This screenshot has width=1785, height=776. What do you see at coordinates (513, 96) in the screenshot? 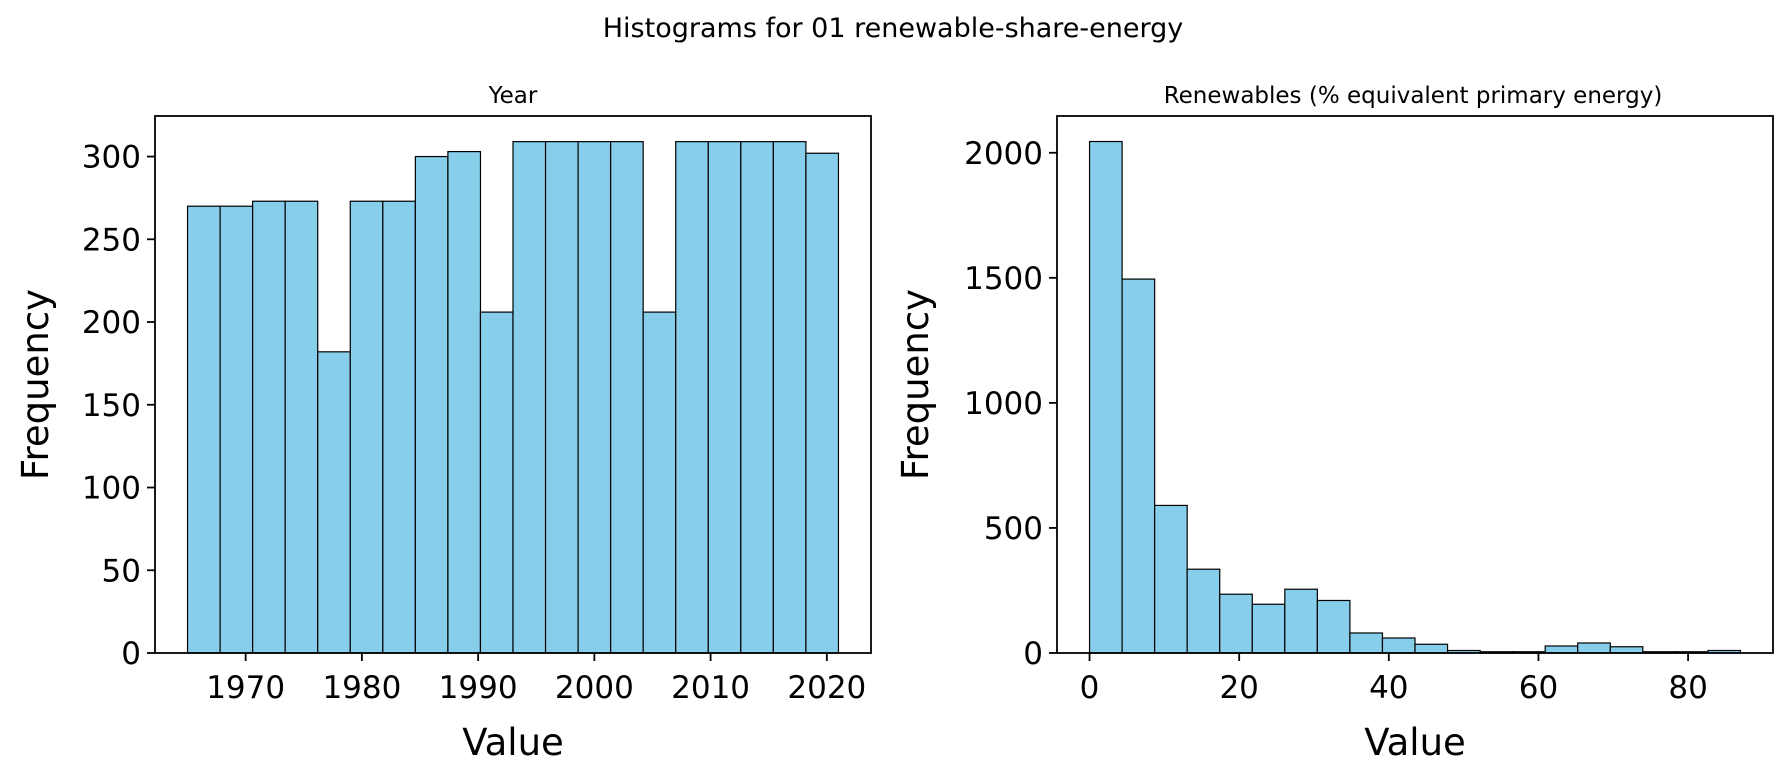
I see `chart-title: Year` at bounding box center [513, 96].